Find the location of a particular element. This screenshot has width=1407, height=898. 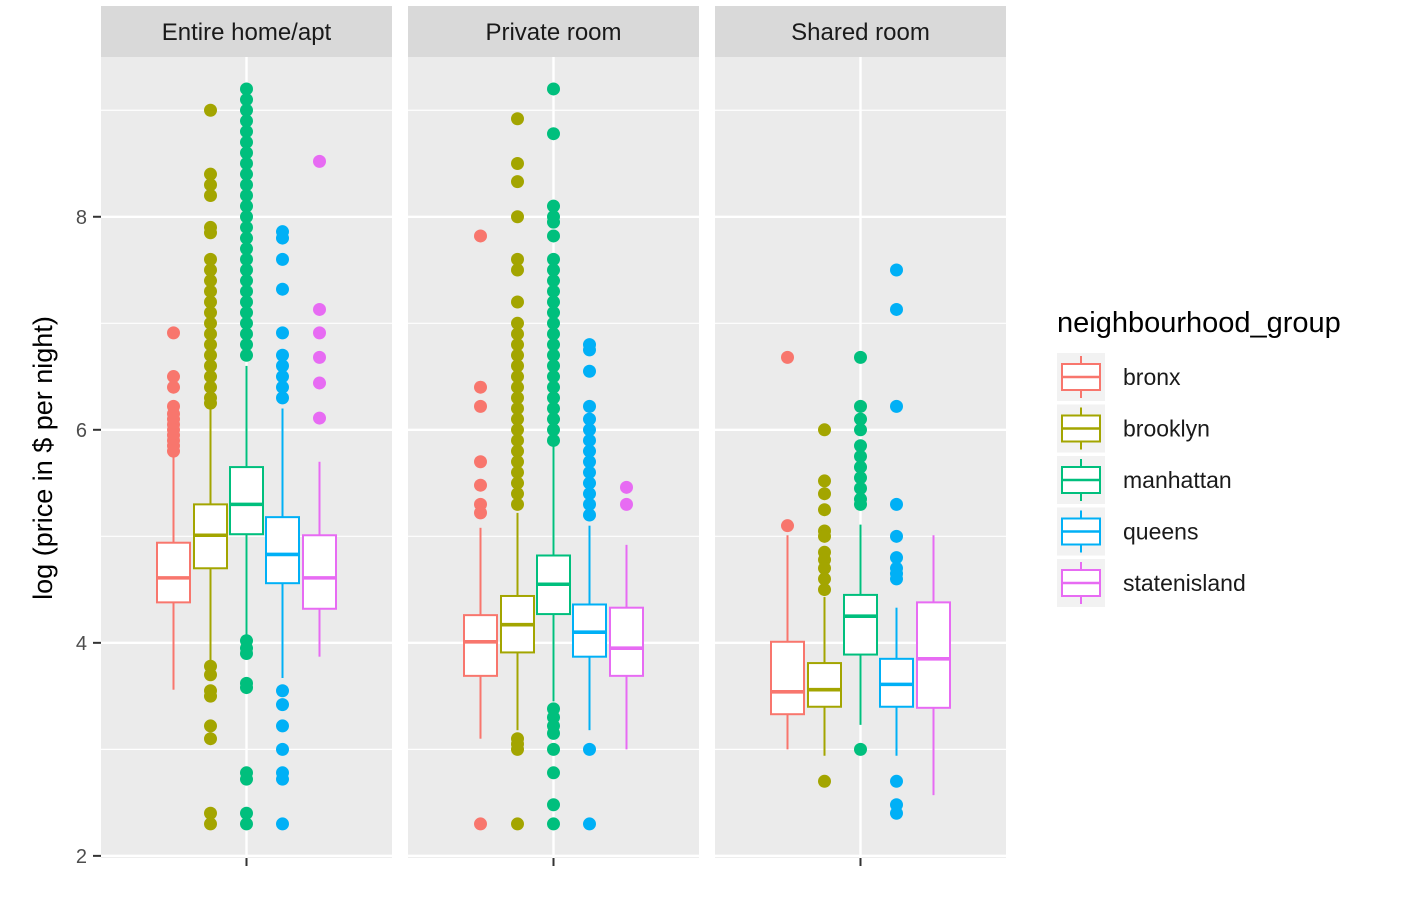

boxplot-bronx is located at coordinates (480, 530).